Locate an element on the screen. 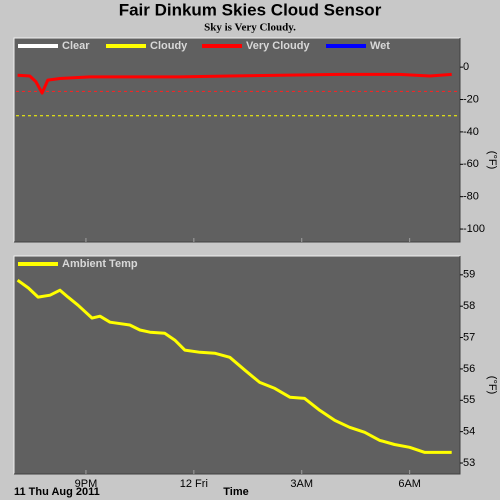 Image resolution: width=500 pixels, height=500 pixels. y-tick-label: 54 is located at coordinates (469, 432).